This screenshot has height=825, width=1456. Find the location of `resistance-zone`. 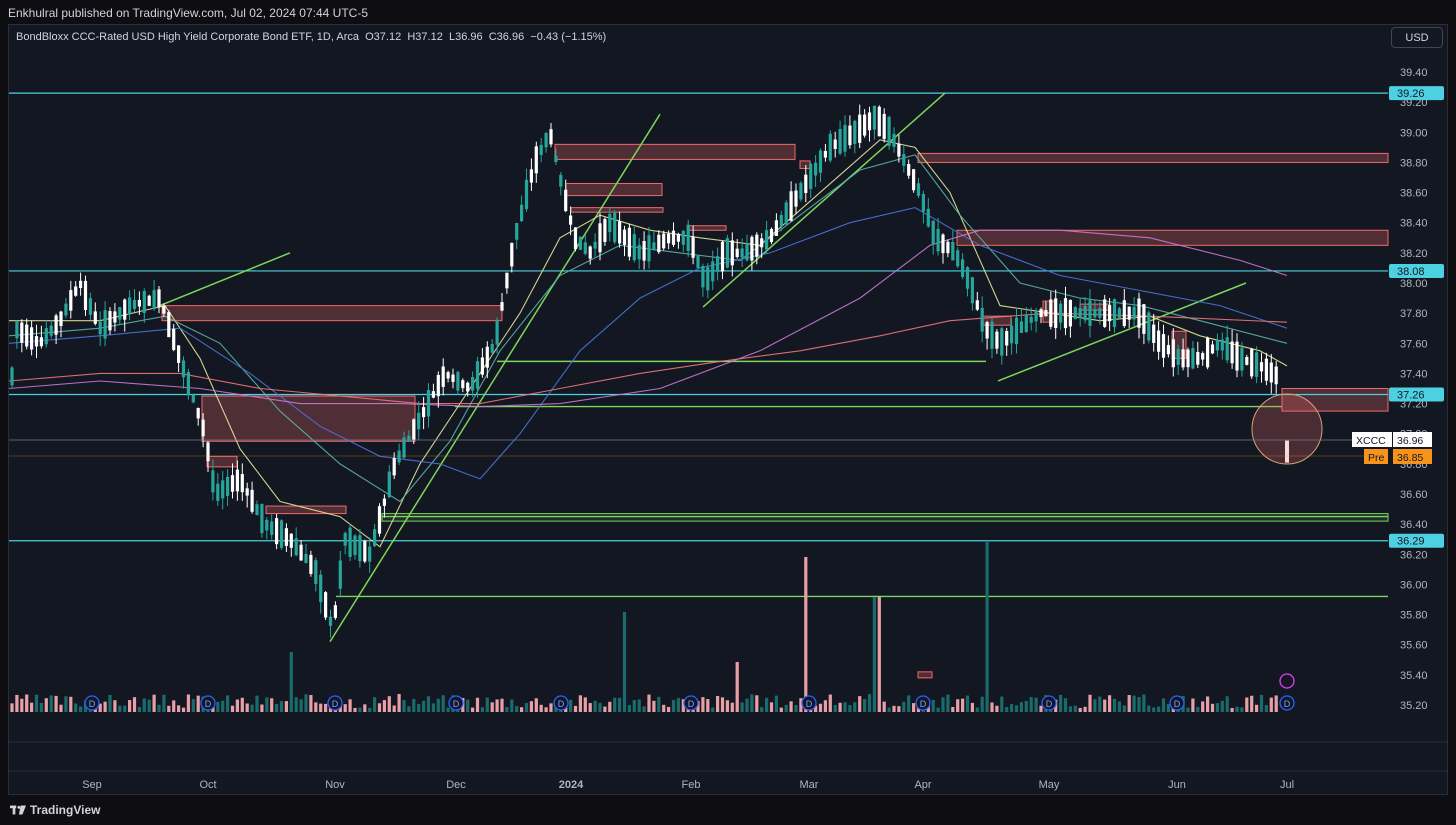

resistance-zone is located at coordinates (1153, 157).